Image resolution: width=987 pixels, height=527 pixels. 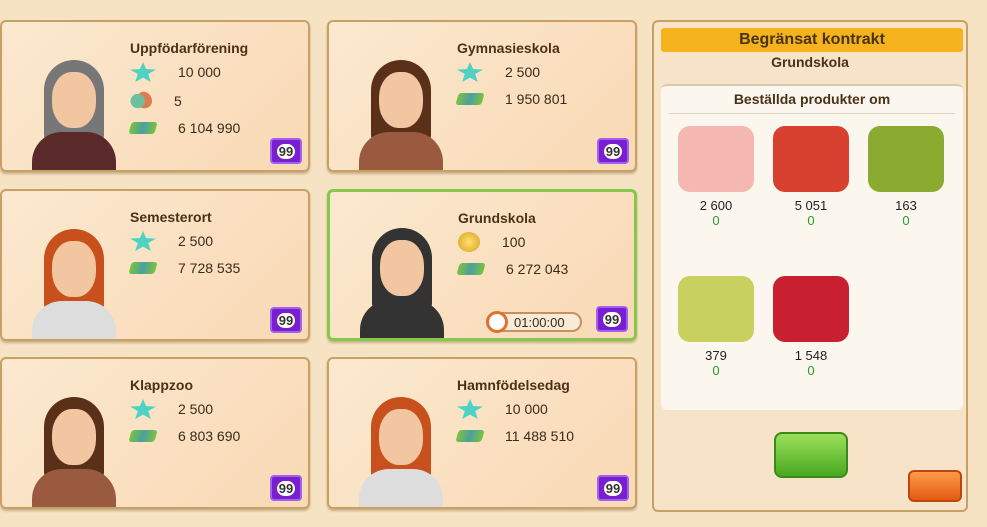 What do you see at coordinates (469, 242) in the screenshot?
I see `coin-icon` at bounding box center [469, 242].